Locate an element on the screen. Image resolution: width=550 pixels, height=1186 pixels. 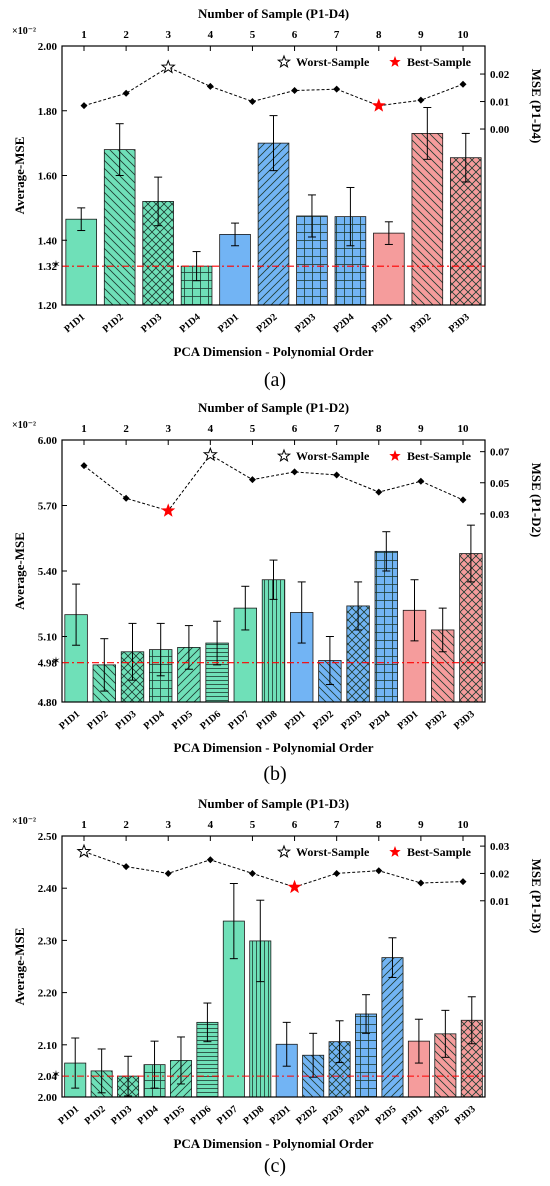
x-tick-label: P2D5 is located at coordinates (386, 1115).